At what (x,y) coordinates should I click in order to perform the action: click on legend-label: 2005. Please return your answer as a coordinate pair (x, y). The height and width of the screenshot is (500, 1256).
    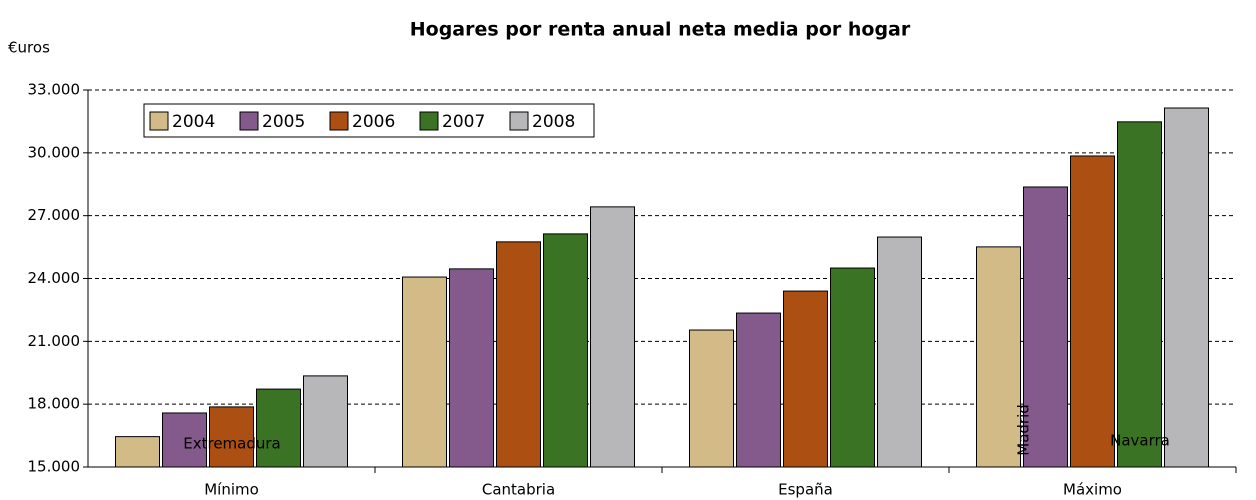
    Looking at the image, I should click on (283, 122).